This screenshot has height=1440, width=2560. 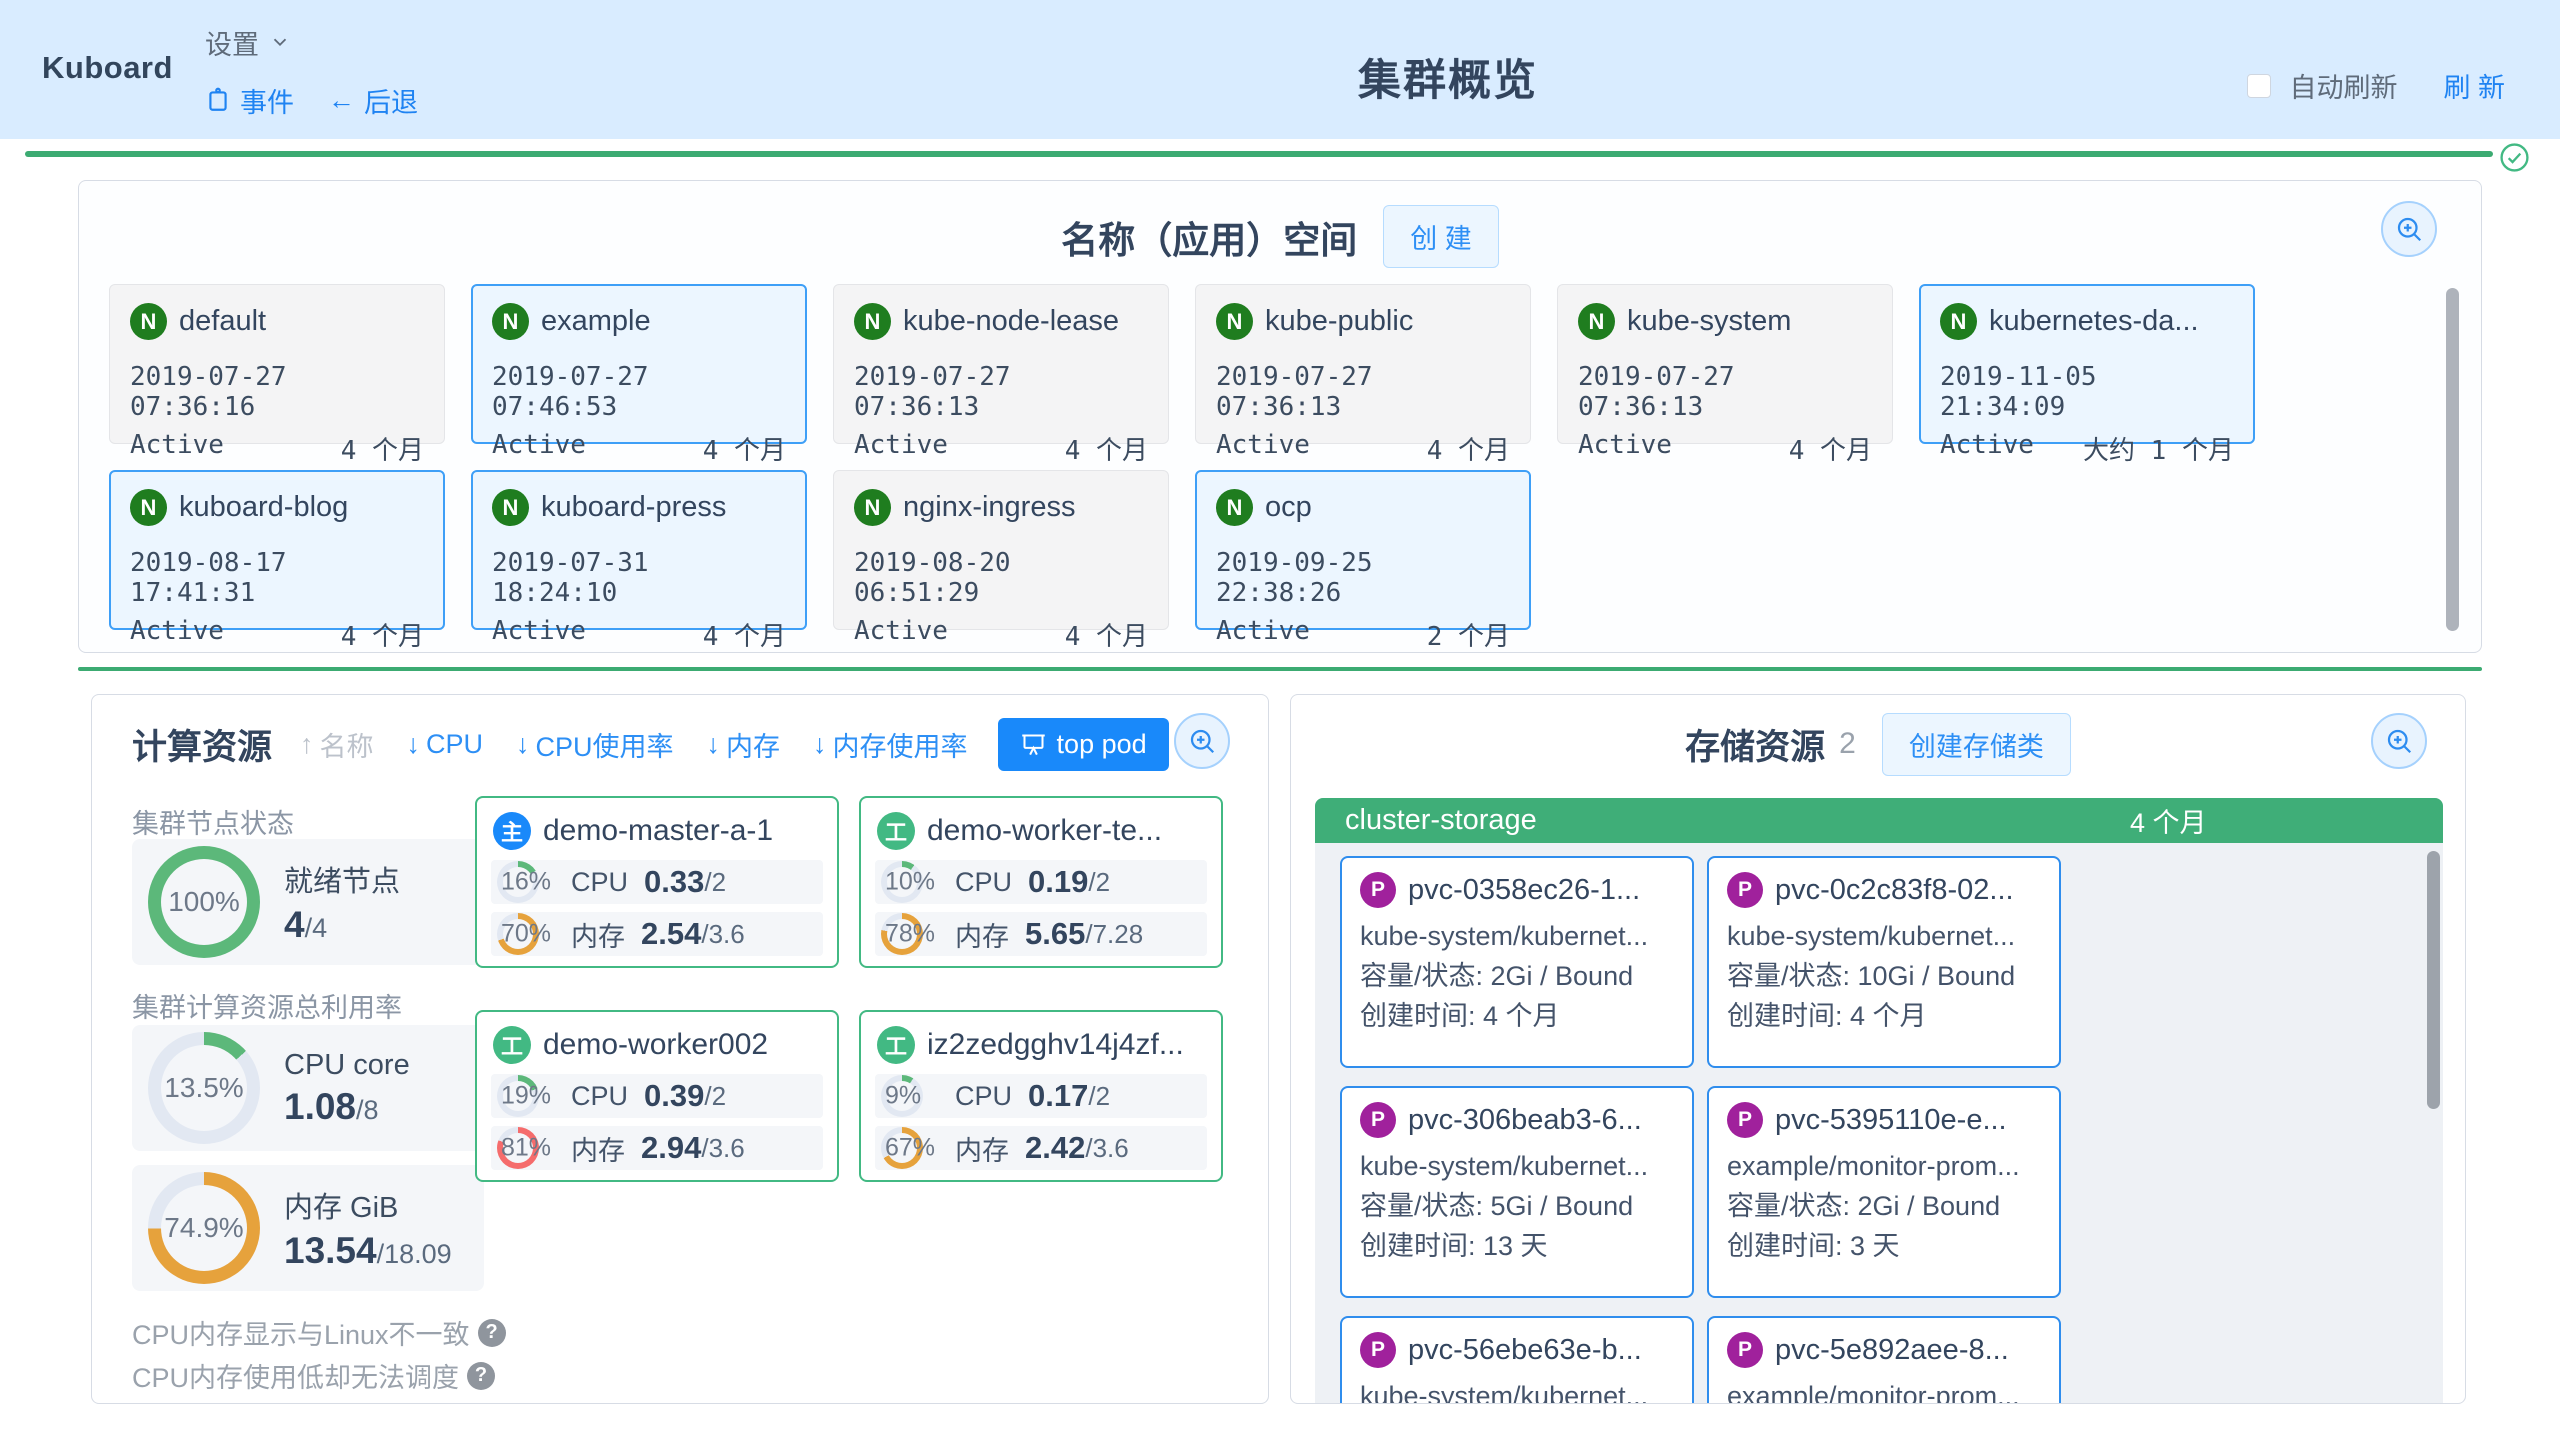 What do you see at coordinates (337, 745) in the screenshot?
I see `sort-by-name: ↑ 名称` at bounding box center [337, 745].